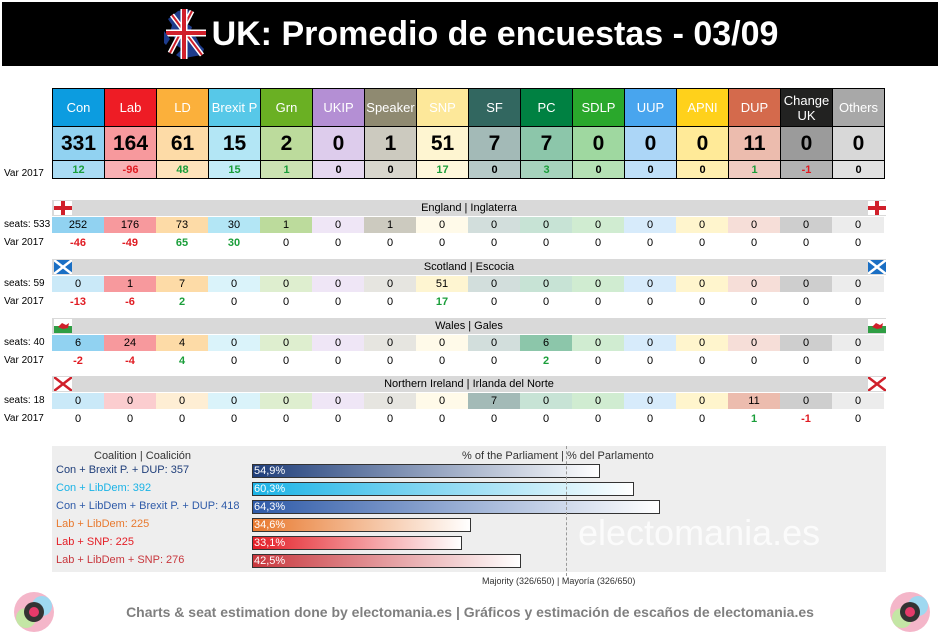  What do you see at coordinates (558, 456) in the screenshot?
I see `parliament-pct-title: % of the Parliament | % del Parlamento` at bounding box center [558, 456].